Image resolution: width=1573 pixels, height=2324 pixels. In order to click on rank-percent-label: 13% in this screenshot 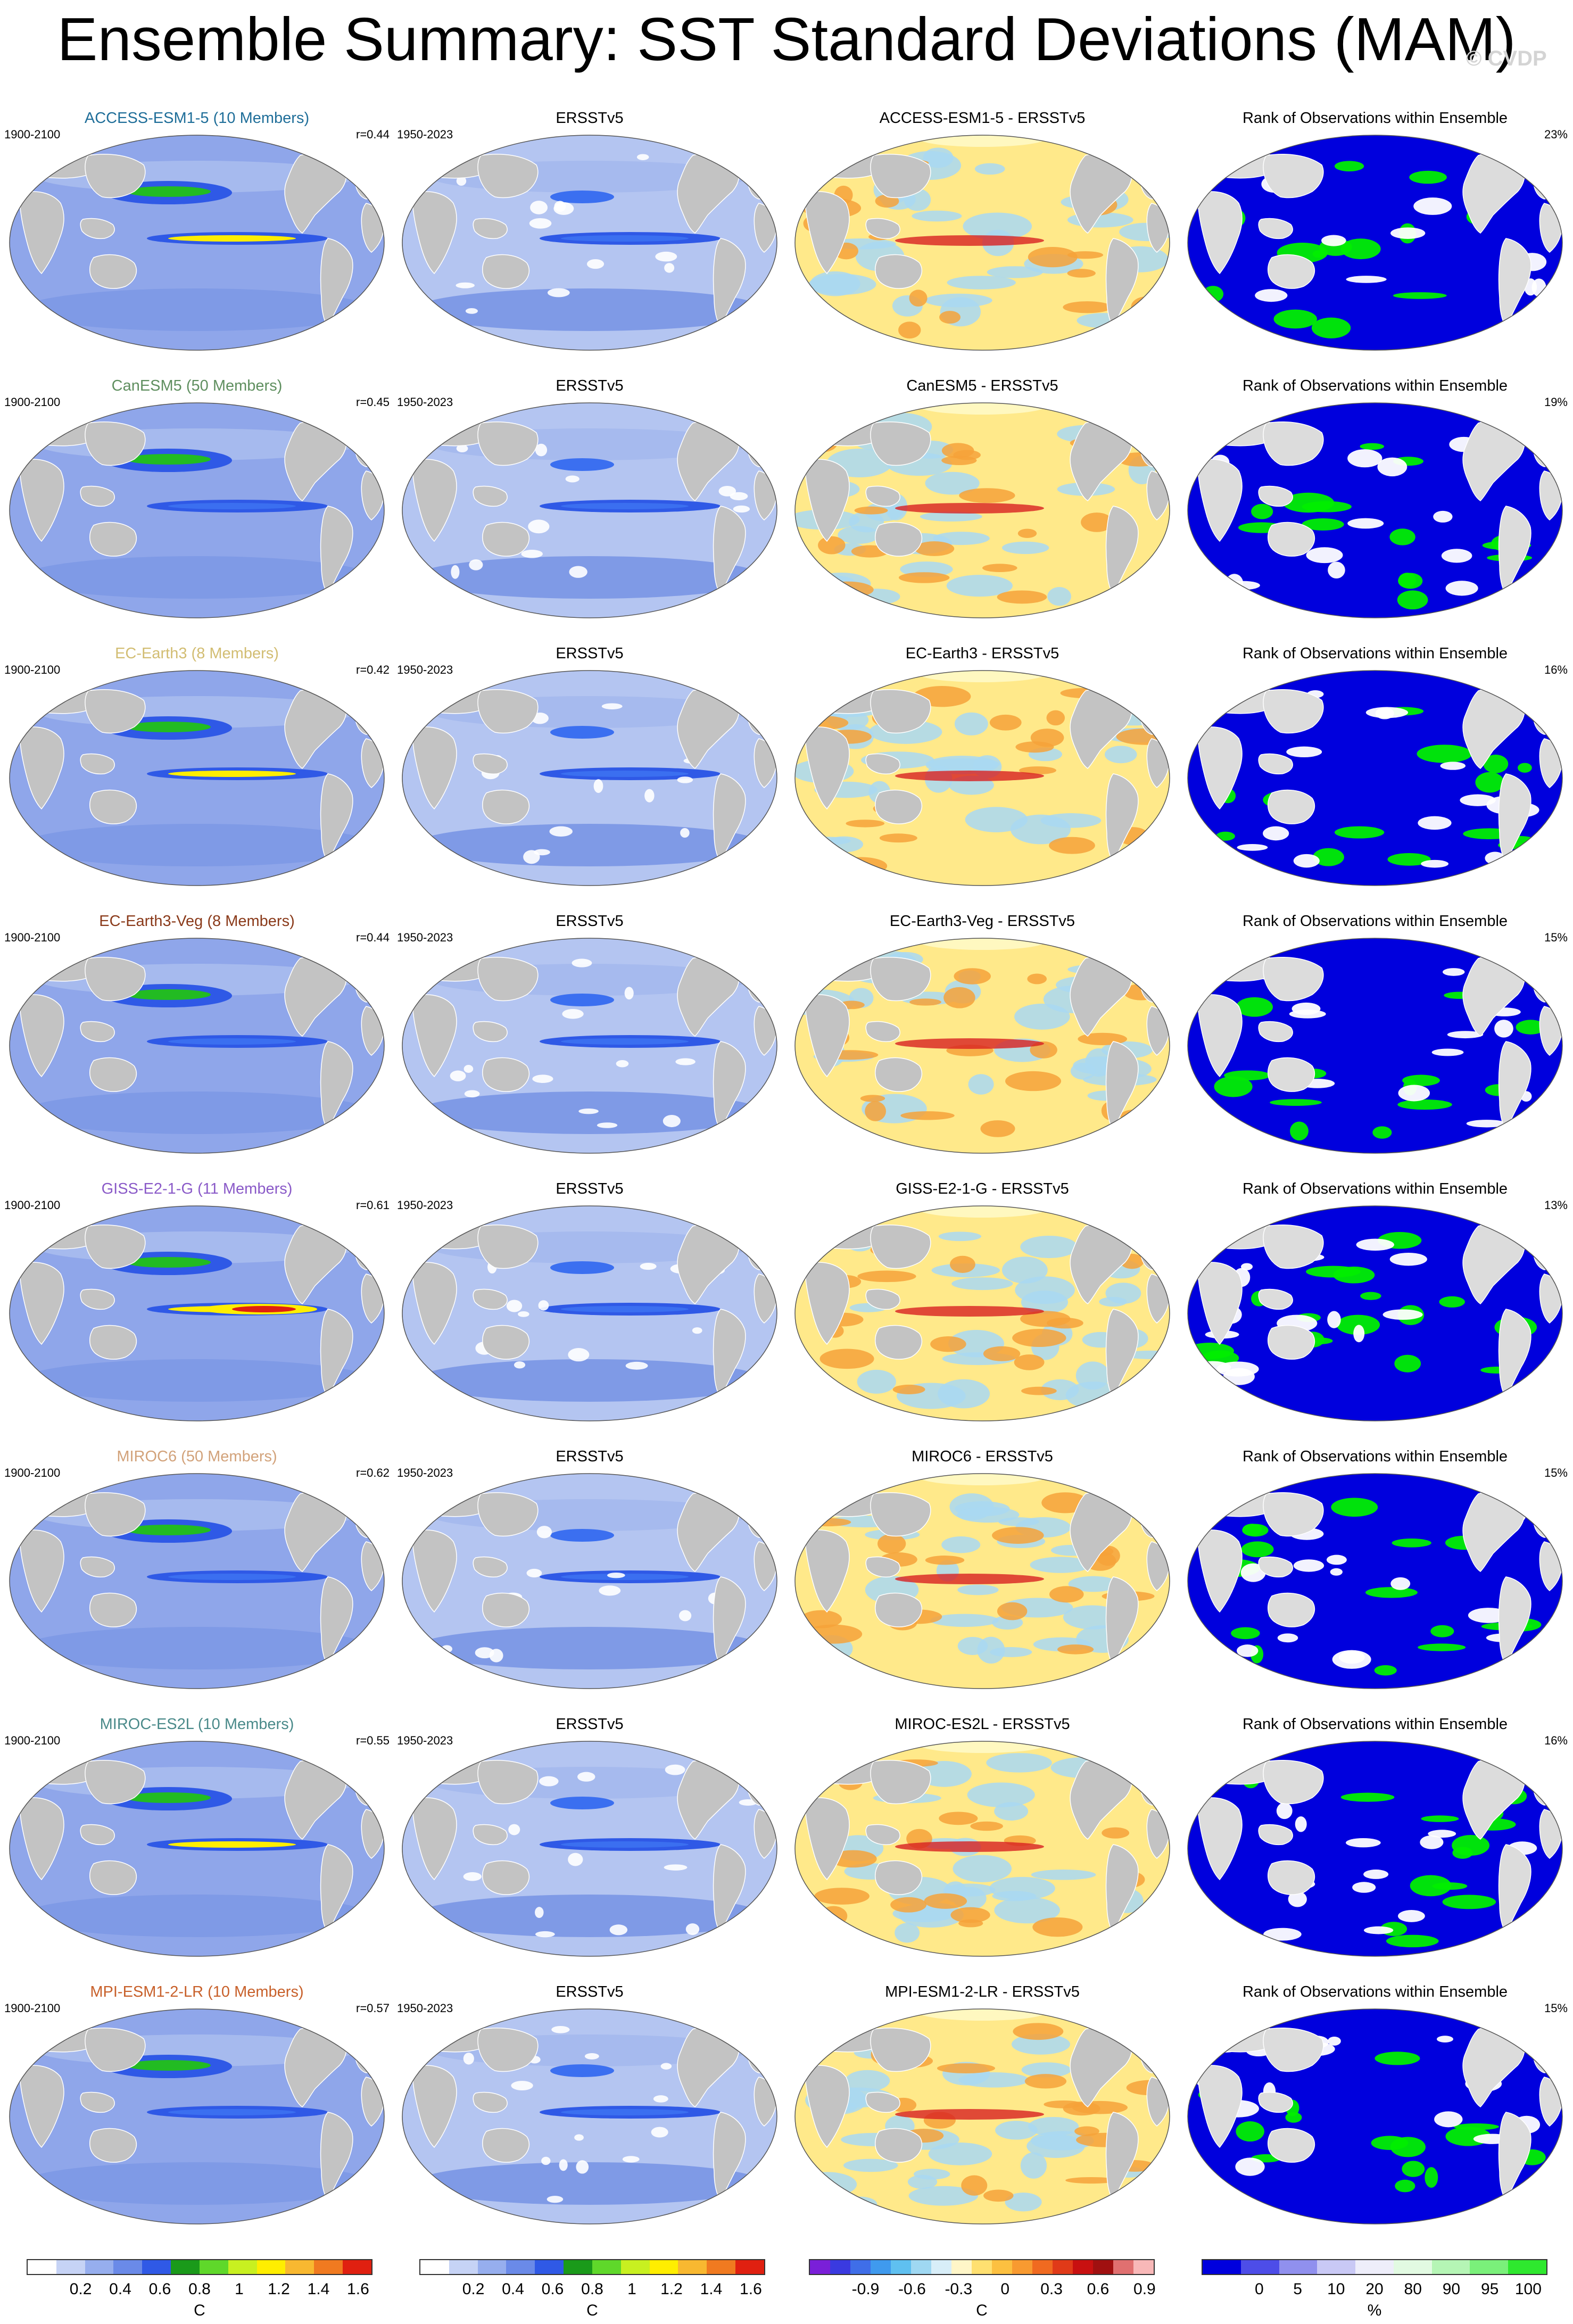, I will do `click(1556, 1205)`.